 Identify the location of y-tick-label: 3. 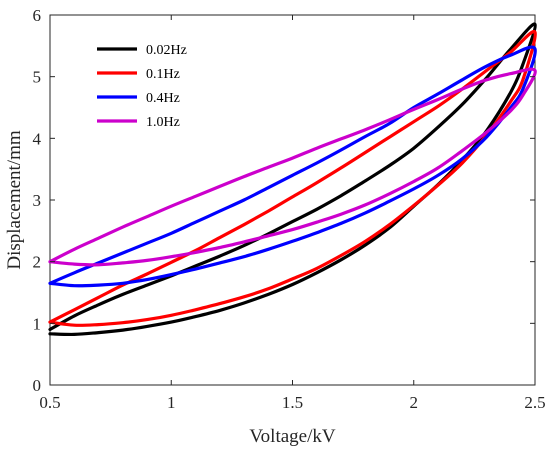
(37, 200).